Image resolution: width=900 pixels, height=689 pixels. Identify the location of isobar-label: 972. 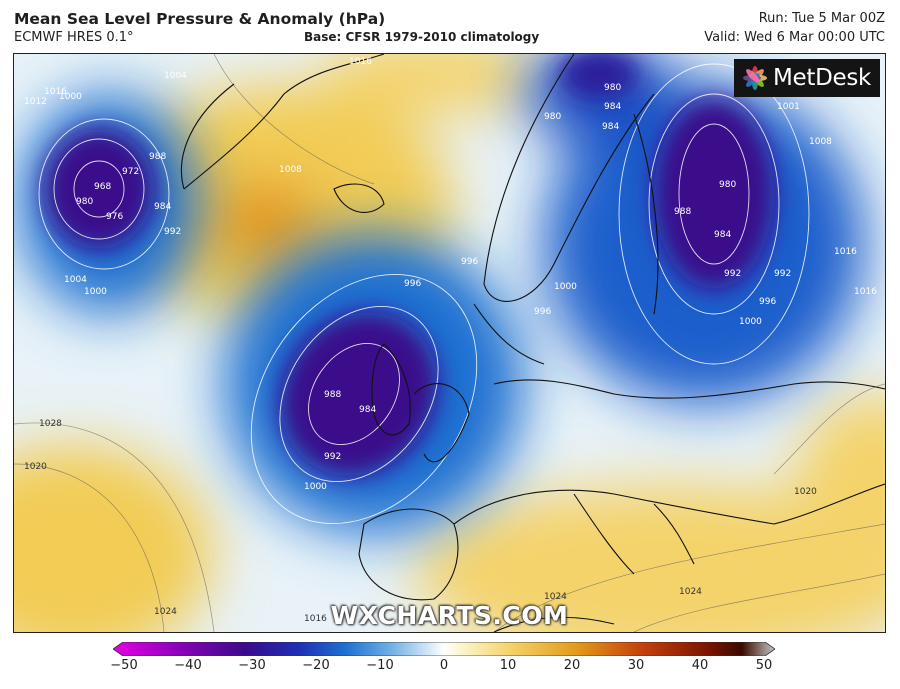
(130, 172).